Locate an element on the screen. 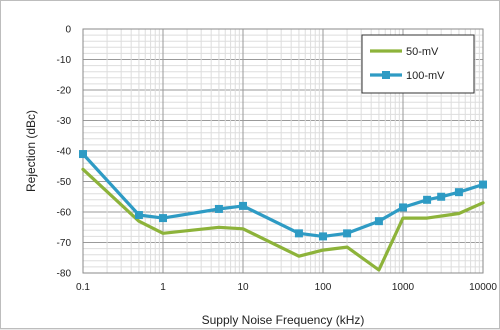 This screenshot has width=500, height=330. x-tick-label: 100 is located at coordinates (323, 287).